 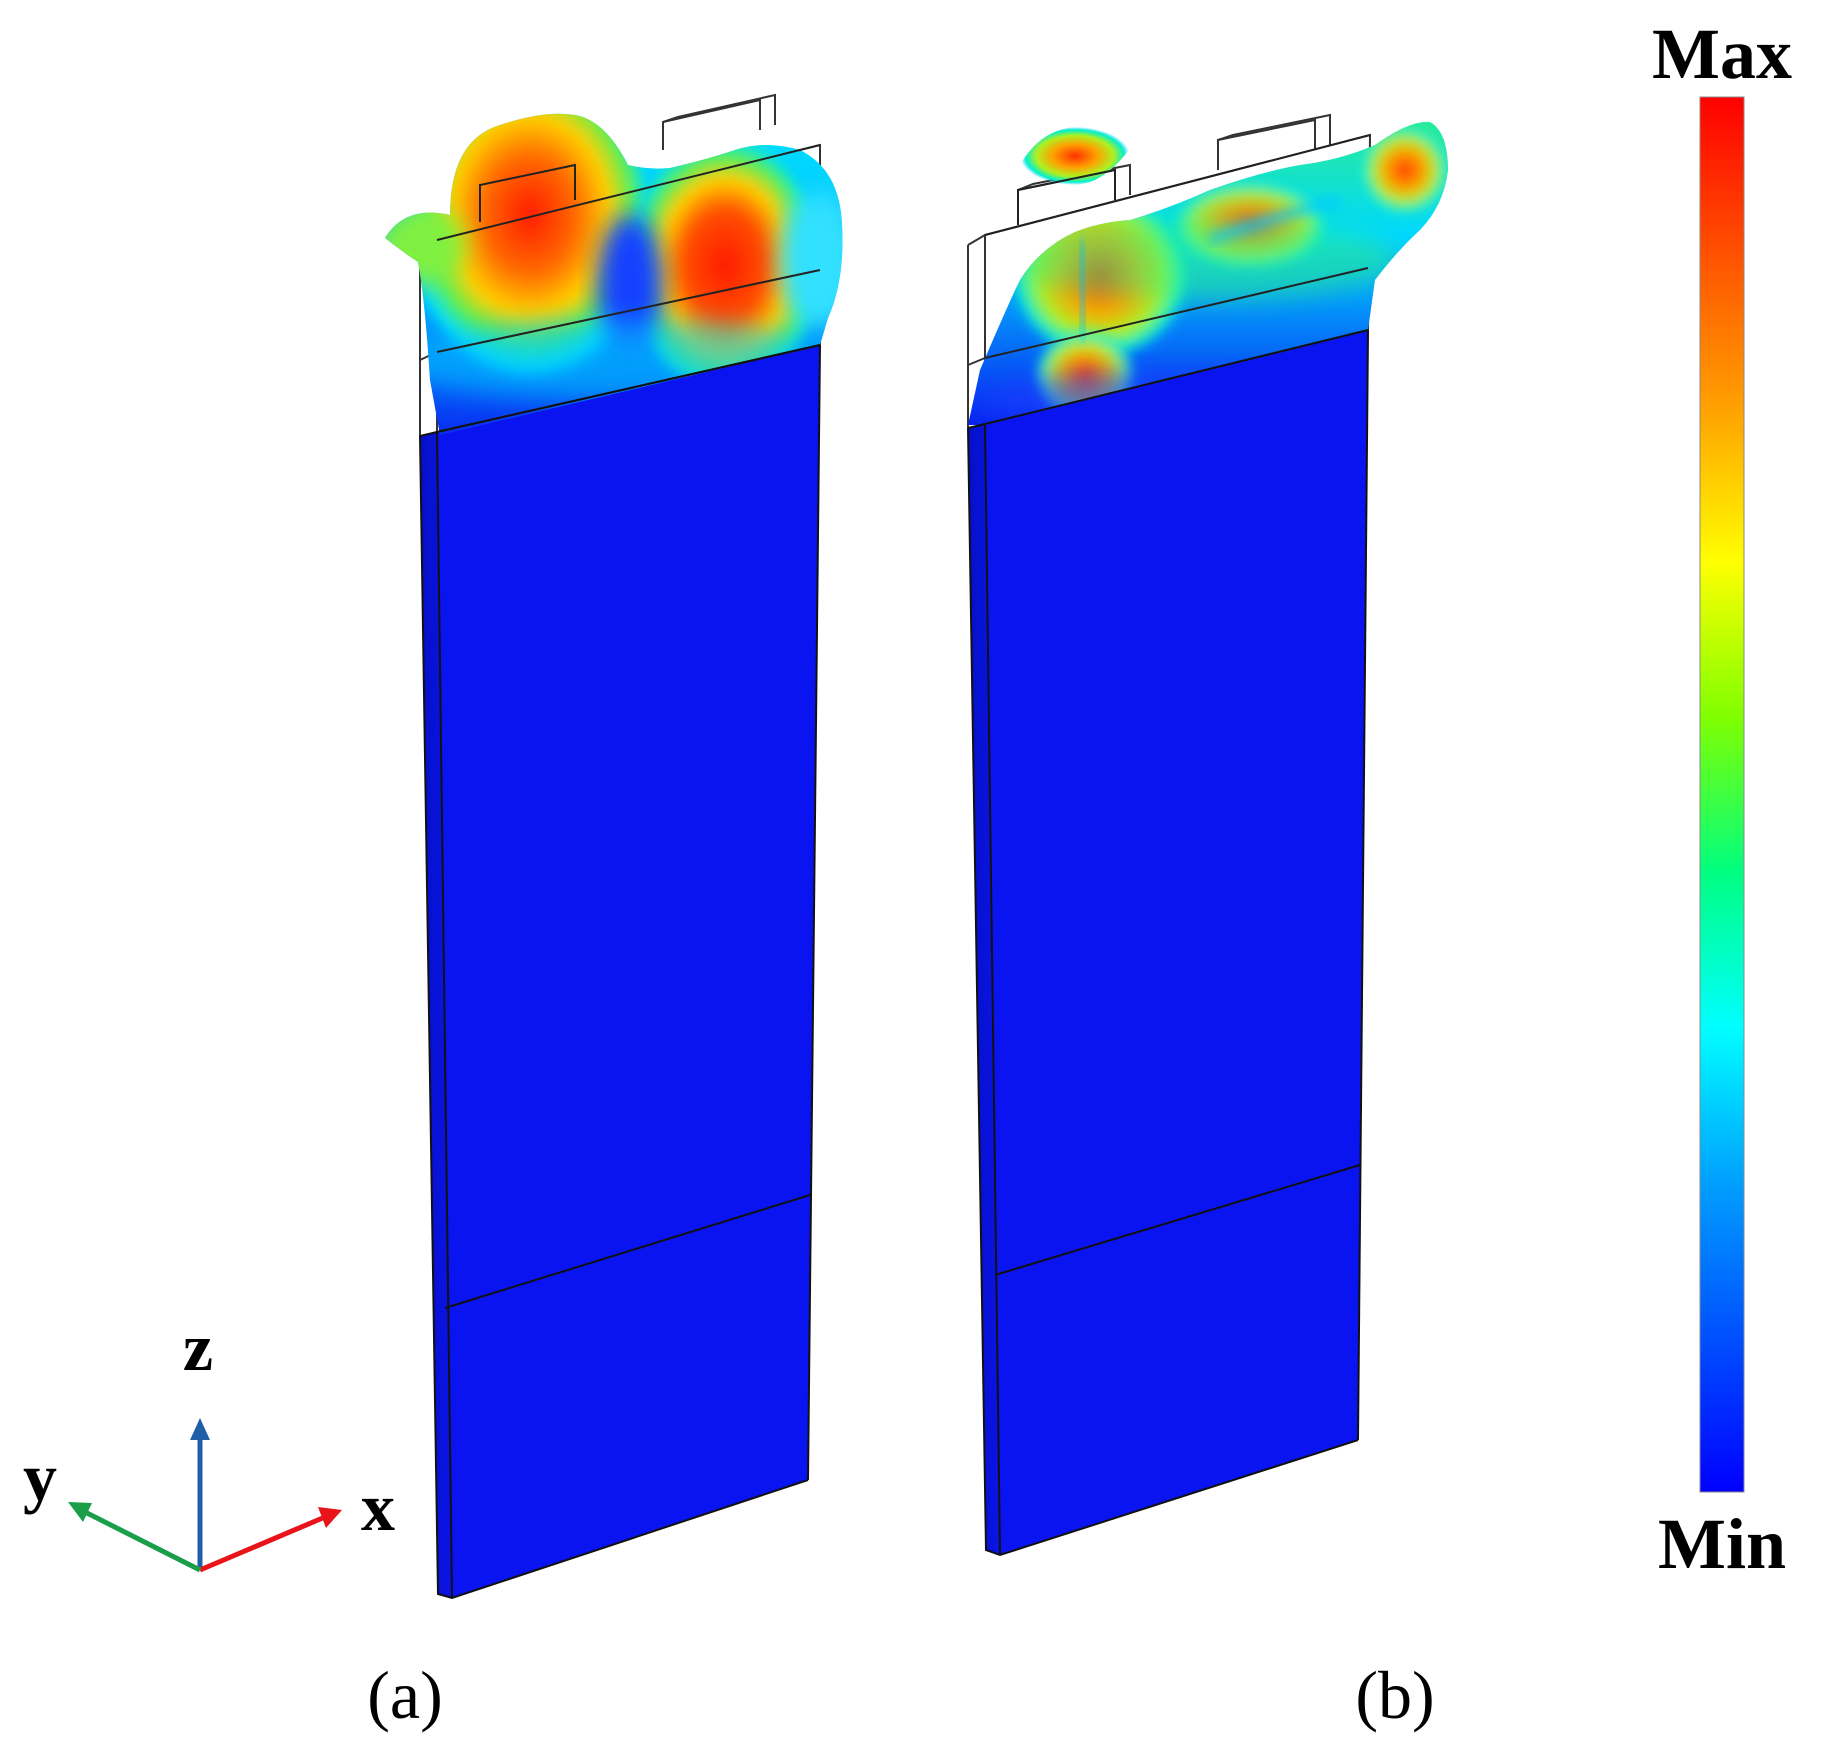 I want to click on panel-b-label: (b), so click(x=1394, y=1695).